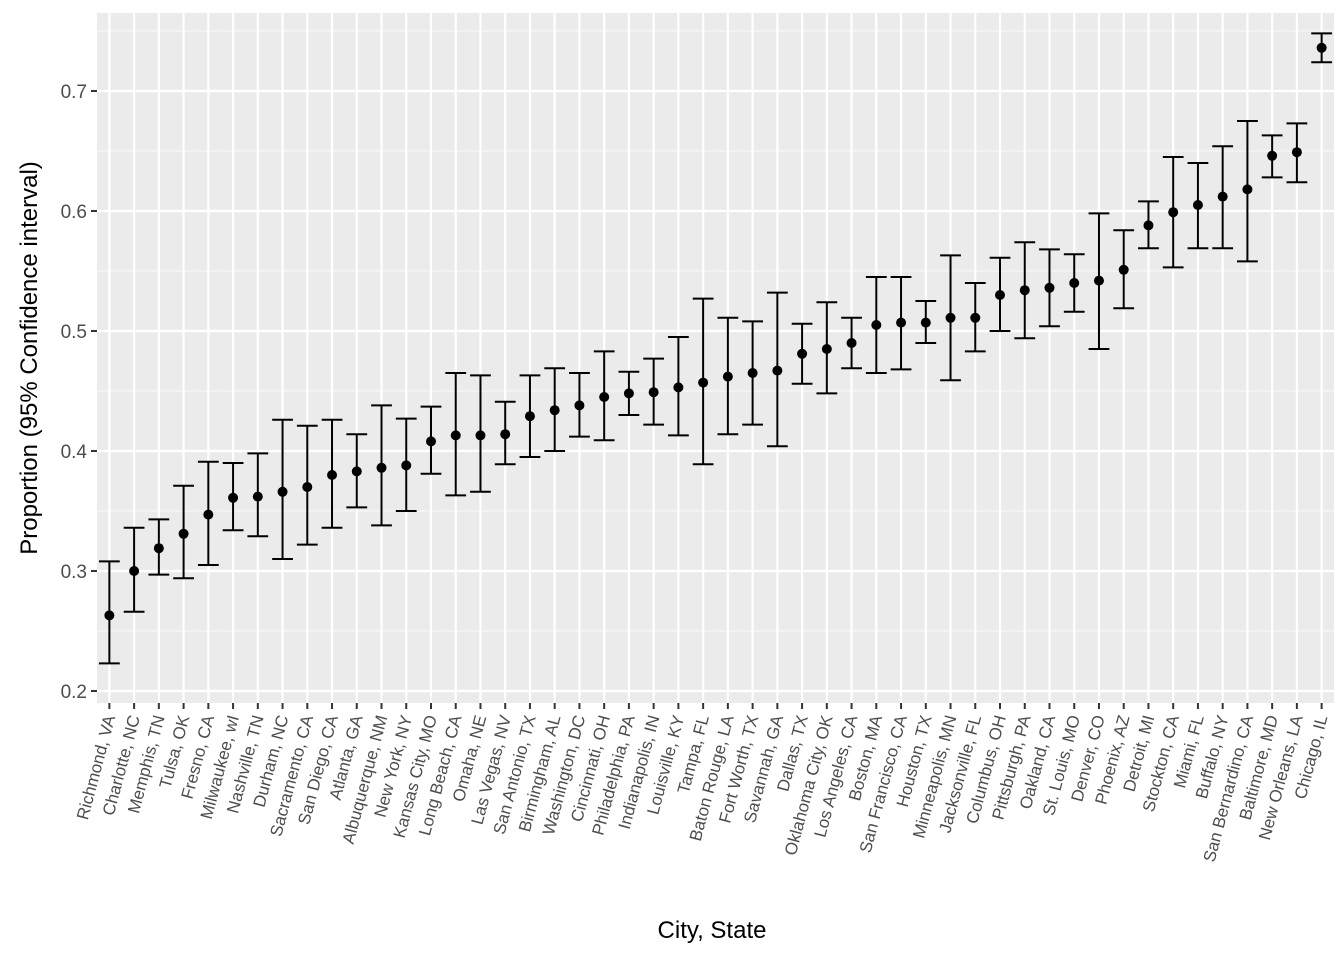 Image resolution: width=1344 pixels, height=960 pixels. Describe the element at coordinates (74, 692) in the screenshot. I see `y-tick-label: 0.2` at that location.